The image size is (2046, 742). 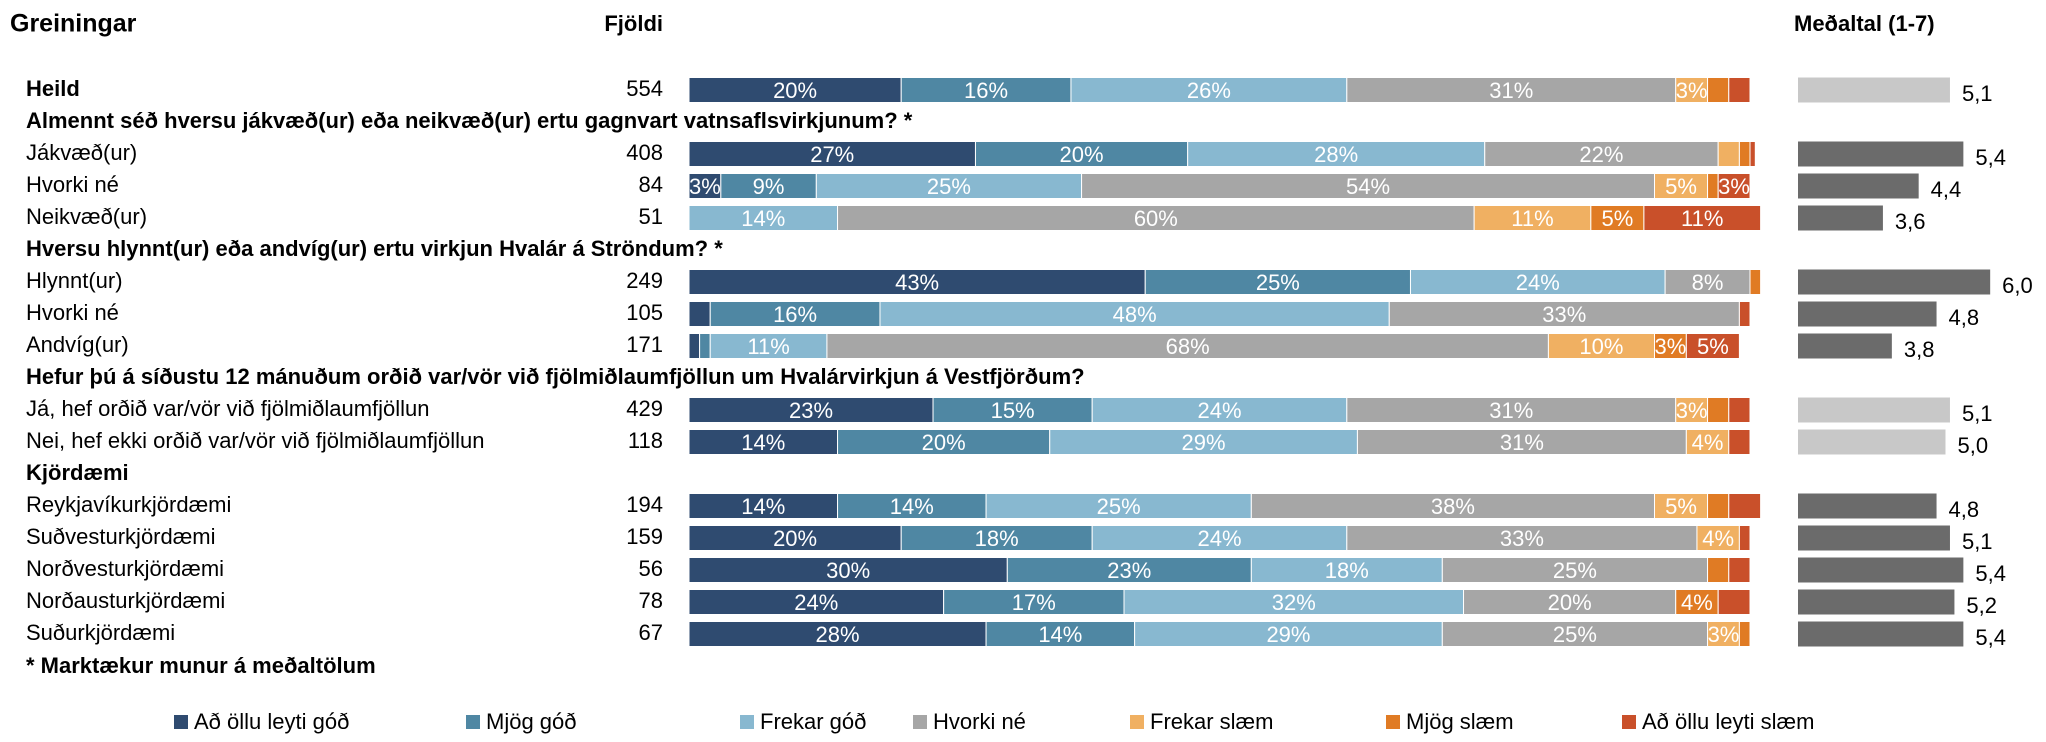 I want to click on segment-label: 28%, so click(x=838, y=634).